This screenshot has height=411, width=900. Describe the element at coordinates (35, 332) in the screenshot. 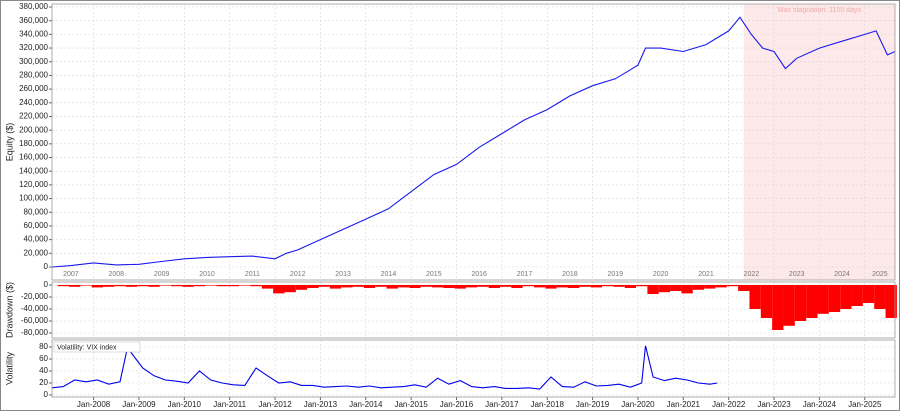

I see `y-tick-label: -80,000` at that location.